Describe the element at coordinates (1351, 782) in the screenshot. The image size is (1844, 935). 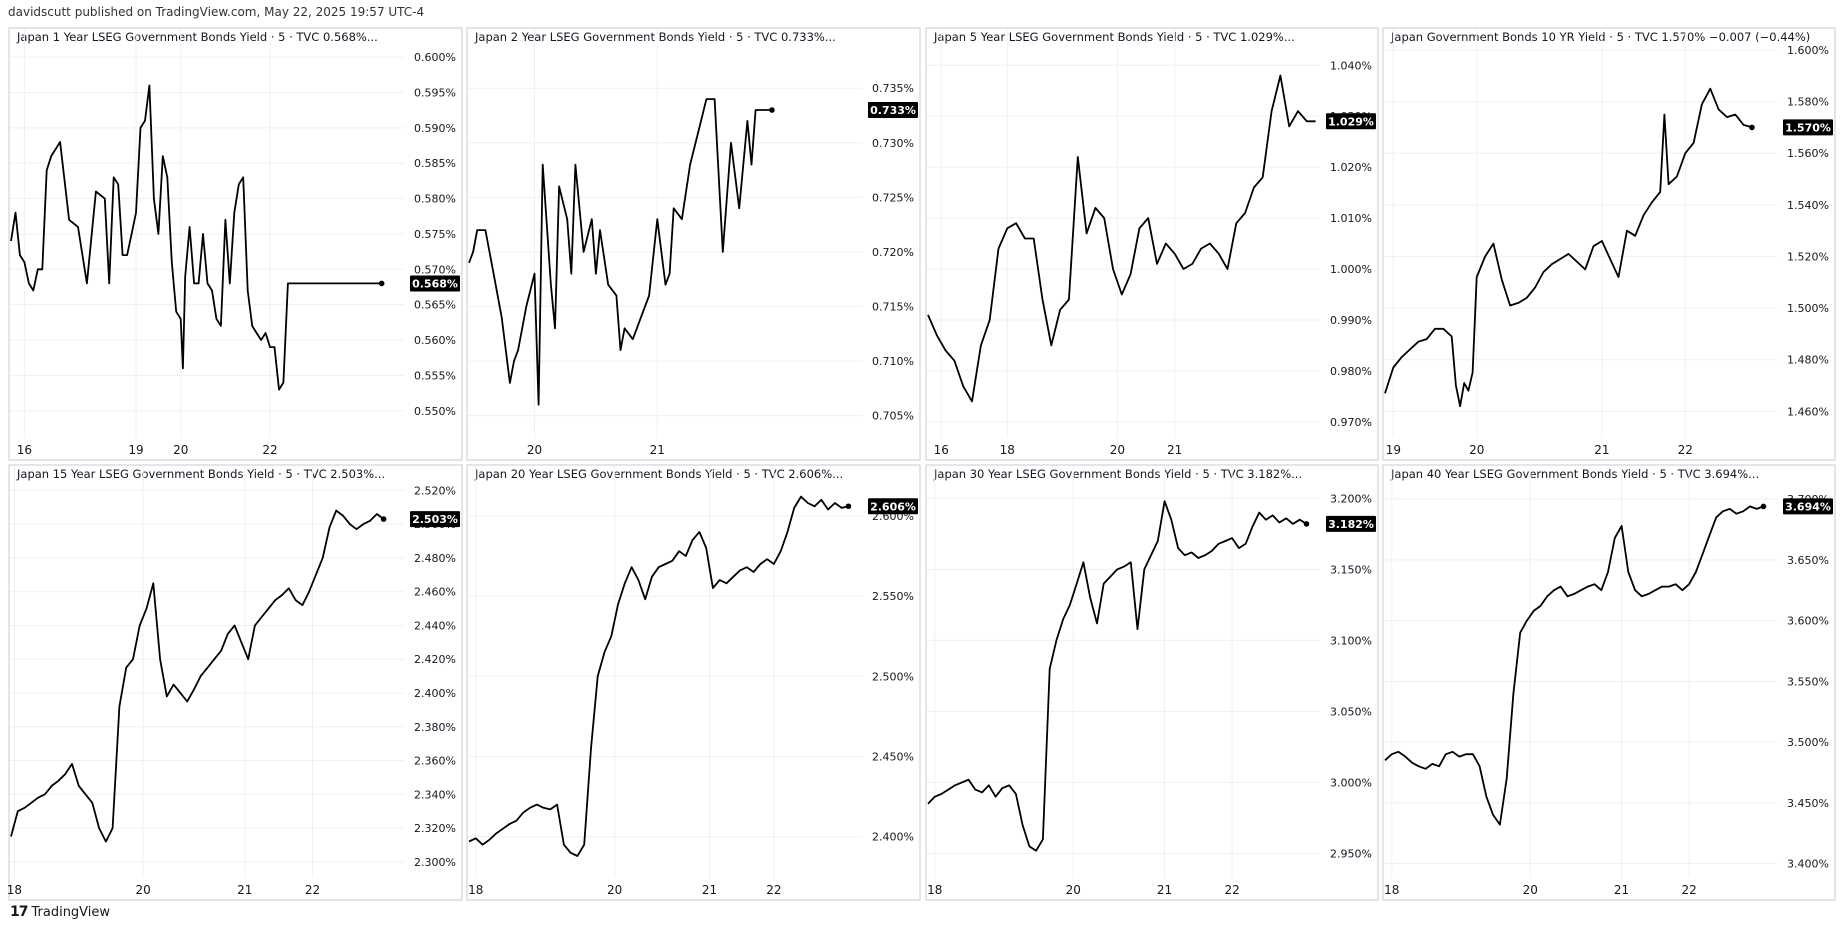
I see `y-tick-label: 3.000%` at that location.